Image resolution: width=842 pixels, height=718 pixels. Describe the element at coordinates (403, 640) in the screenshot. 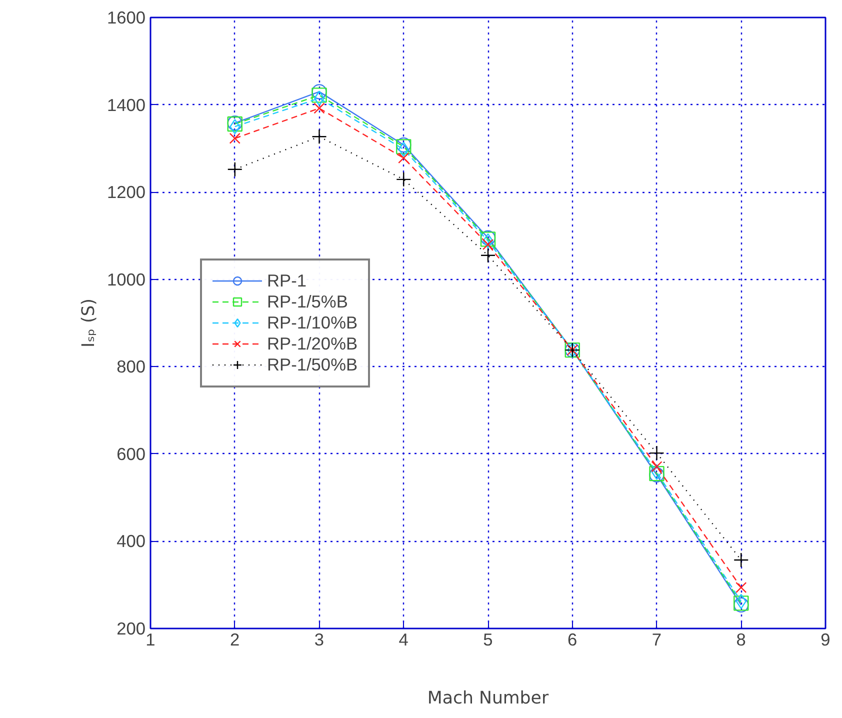

I see `x-tick-label: 4` at that location.